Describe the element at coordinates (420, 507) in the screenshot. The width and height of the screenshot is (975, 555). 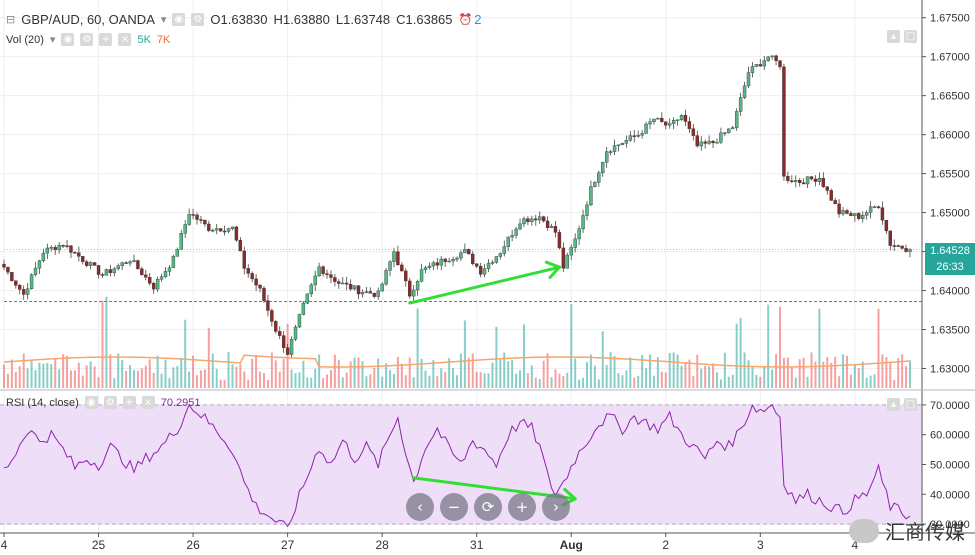
I see `scroll-left-button: ‹` at that location.